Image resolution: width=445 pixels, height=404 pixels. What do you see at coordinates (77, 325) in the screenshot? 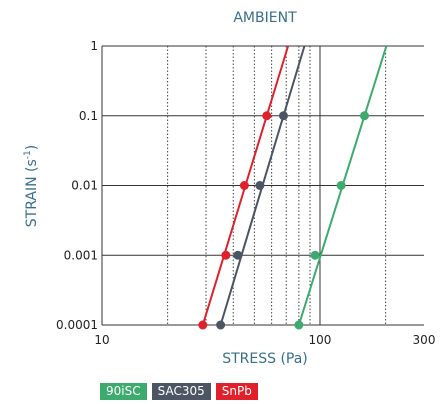
I see `y-tick-label-0: 0.0001` at bounding box center [77, 325].